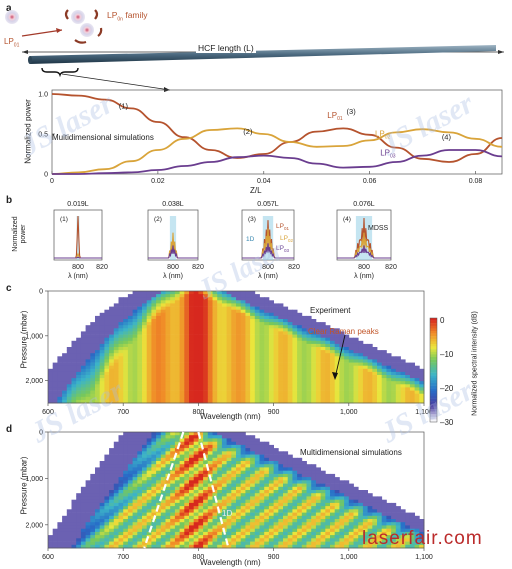  Describe the element at coordinates (123, 412) in the screenshot. I see `x-tick-label: 700` at that location.